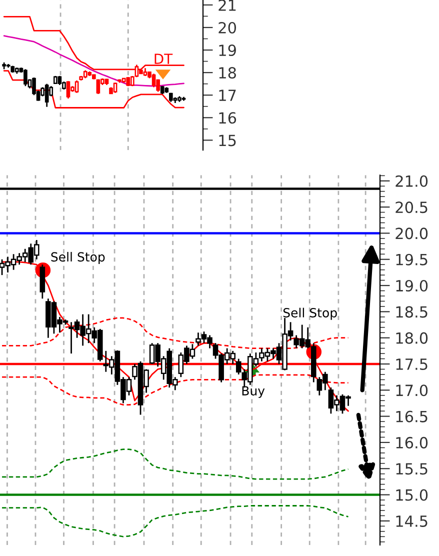 The height and width of the screenshot is (556, 439). What do you see at coordinates (412, 286) in the screenshot?
I see `y-tick-label: 19.0` at bounding box center [412, 286].